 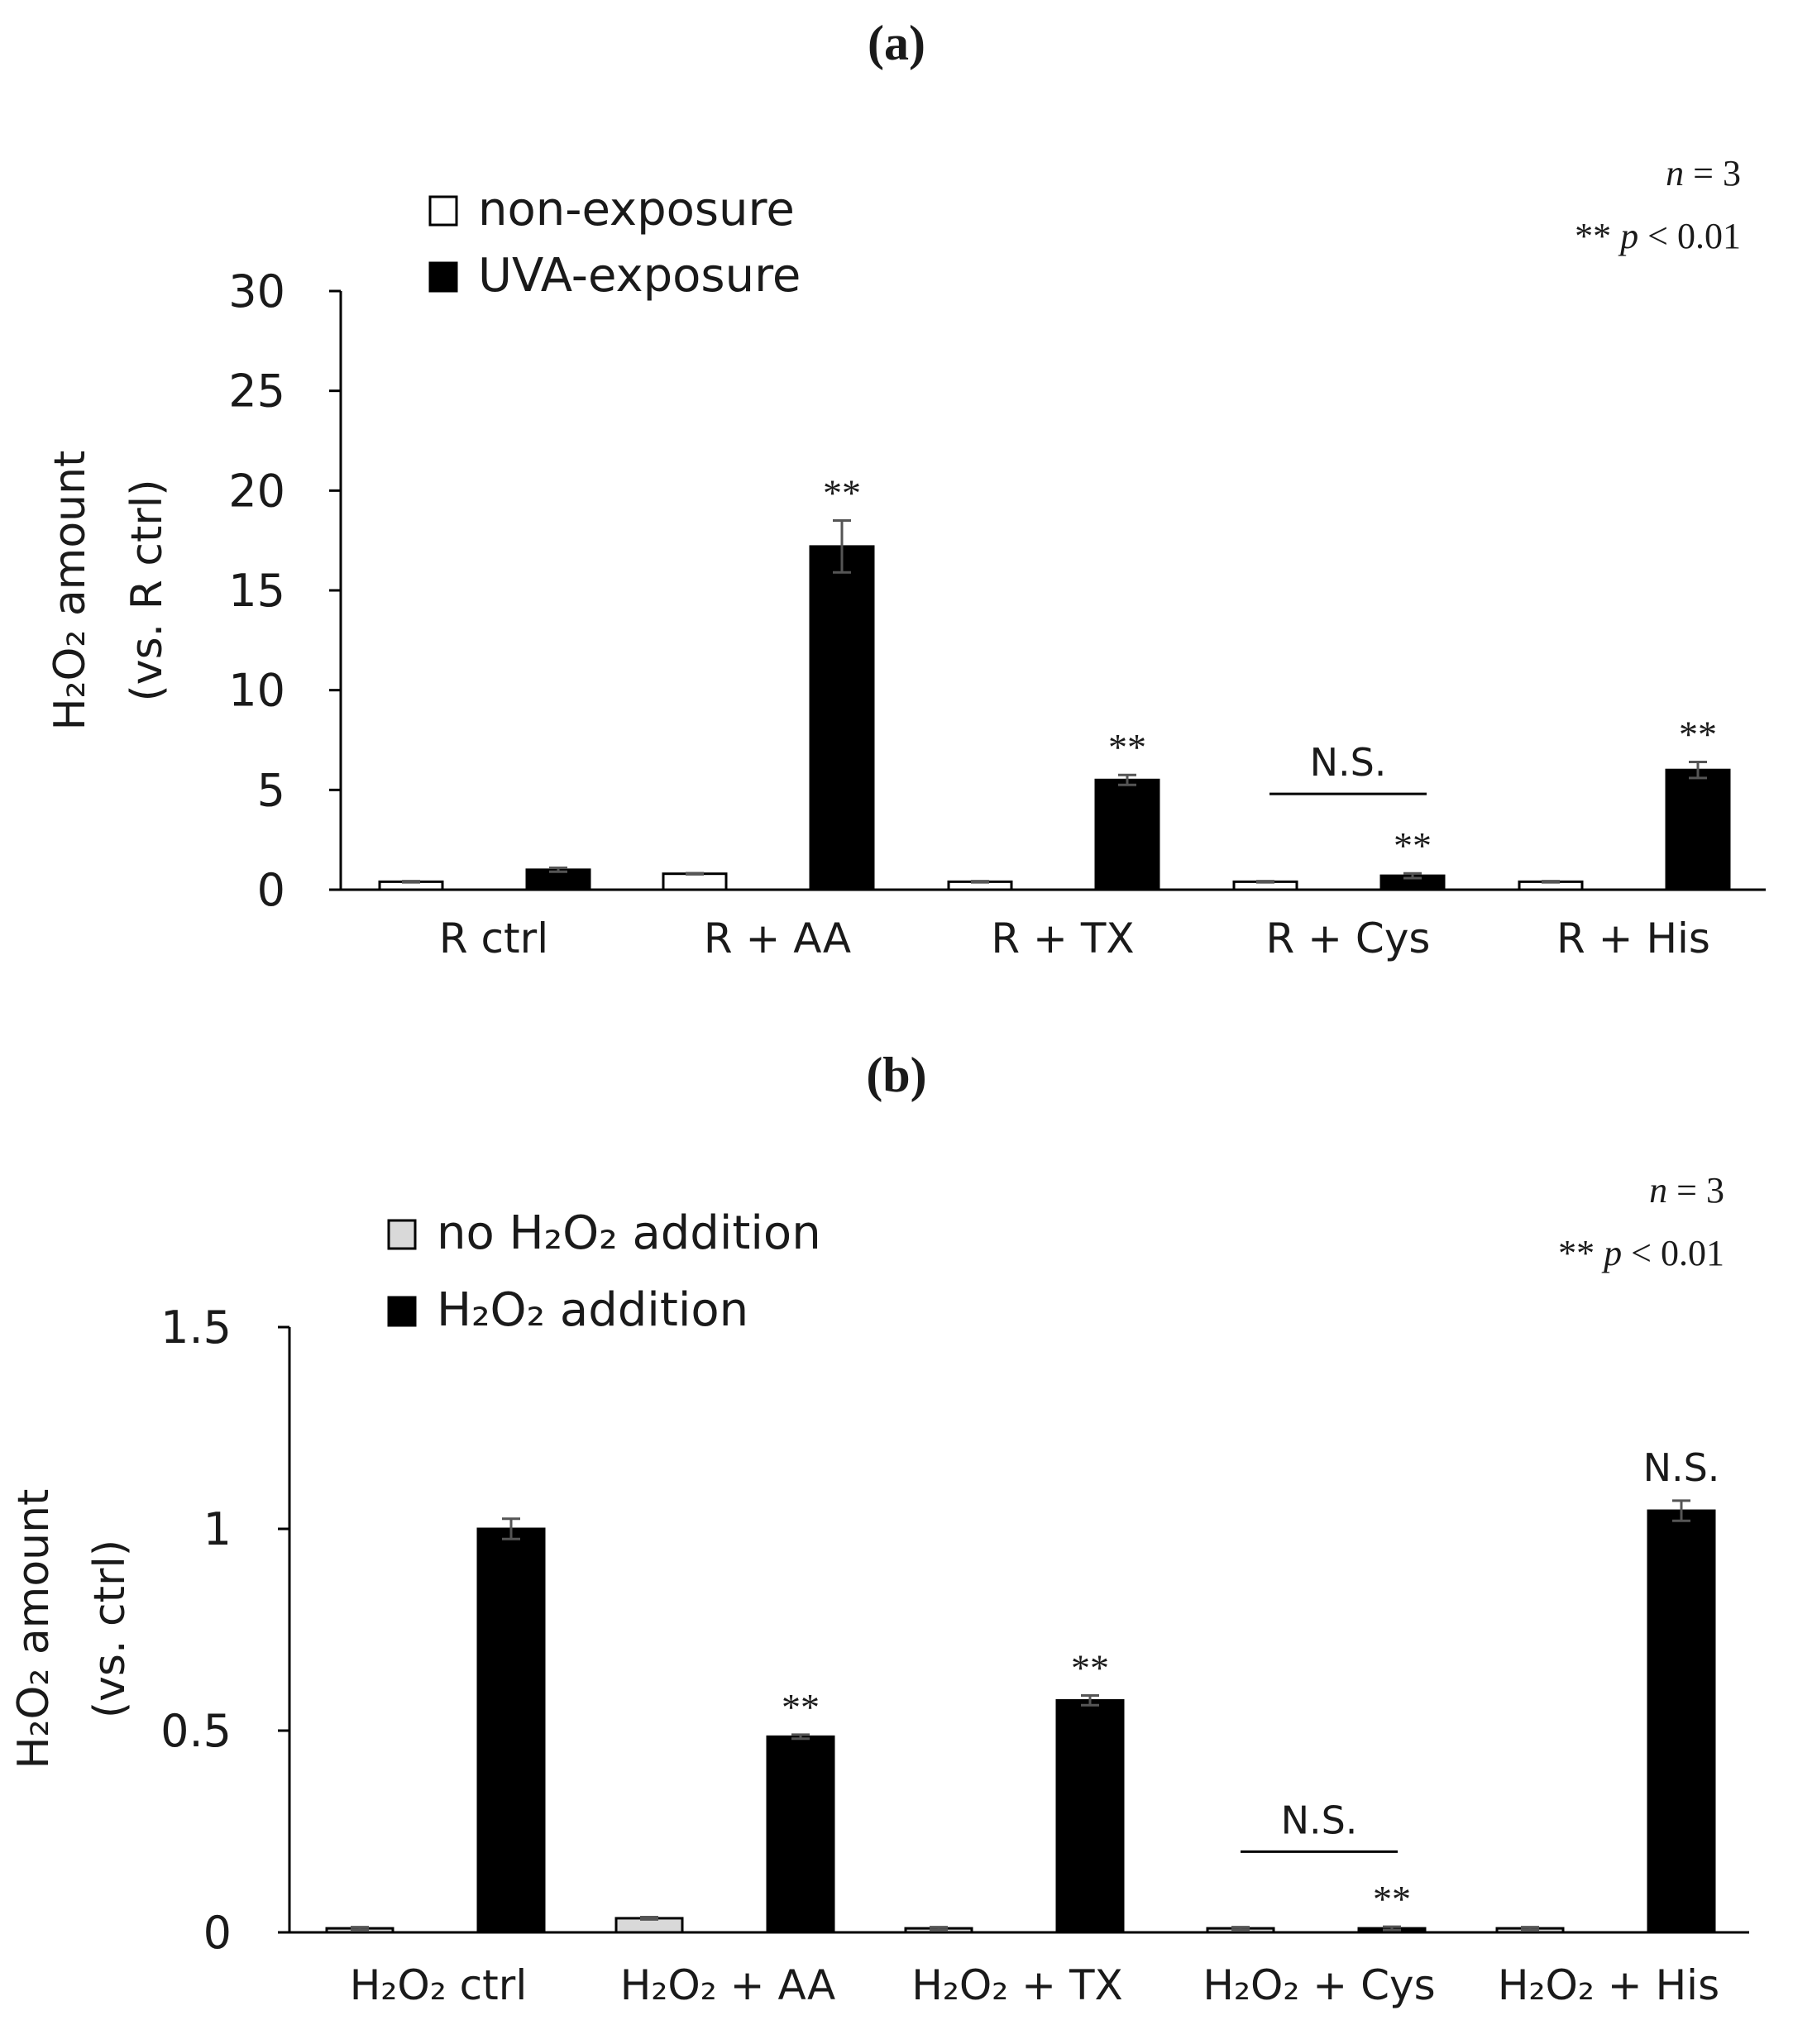 I want to click on x-category-label: R + His, so click(x=1633, y=938).